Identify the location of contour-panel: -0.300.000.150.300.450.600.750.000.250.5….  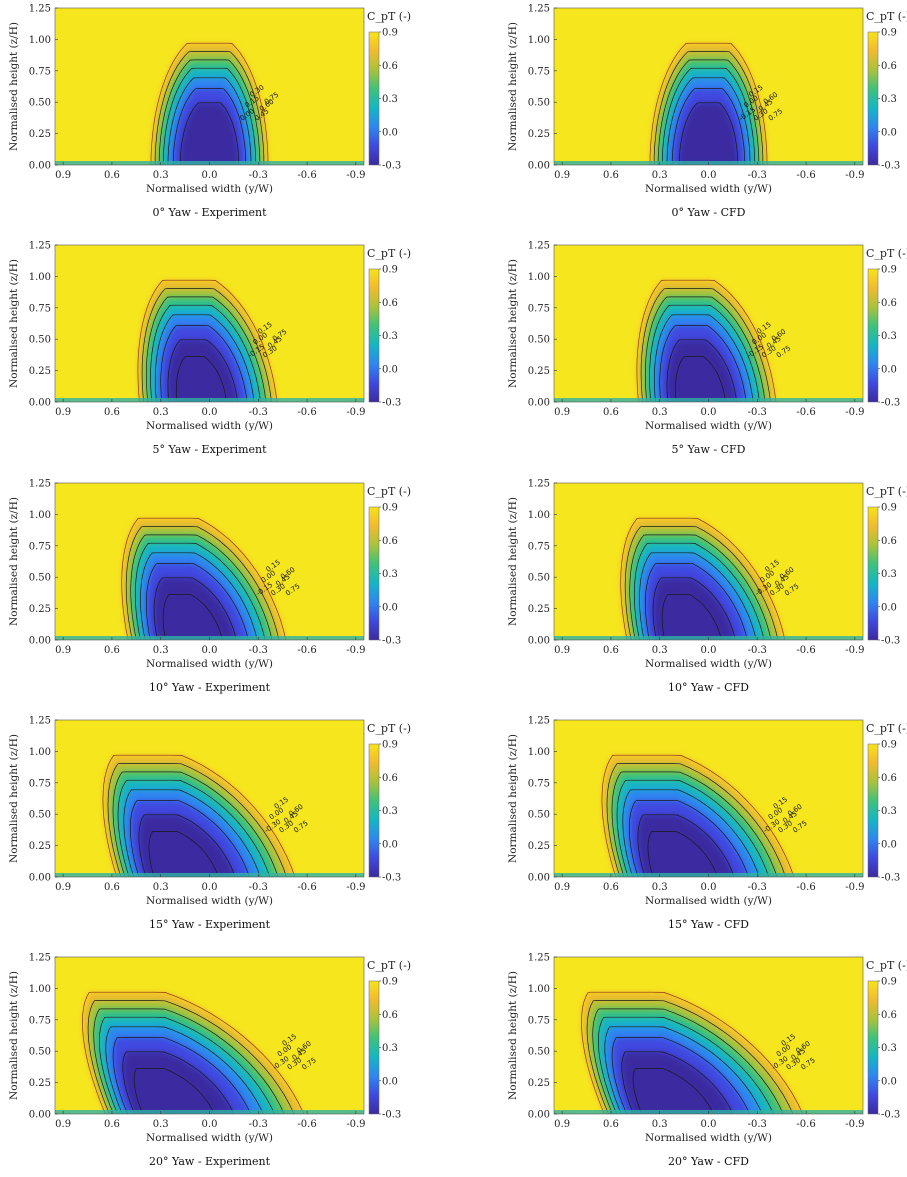
(707, 587).